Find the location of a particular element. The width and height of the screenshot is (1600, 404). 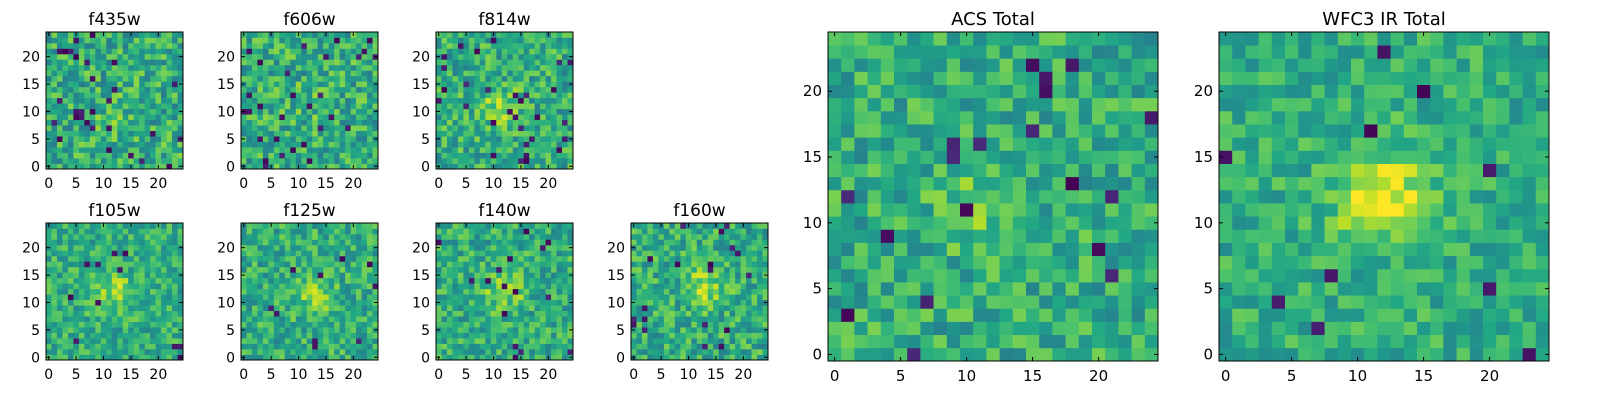

y-tick-label: 0 is located at coordinates (425, 358).